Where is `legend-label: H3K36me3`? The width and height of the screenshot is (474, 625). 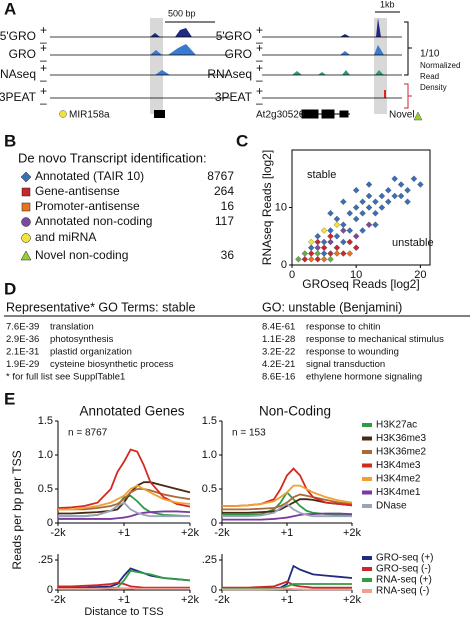 legend-label: H3K36me3 is located at coordinates (401, 438).